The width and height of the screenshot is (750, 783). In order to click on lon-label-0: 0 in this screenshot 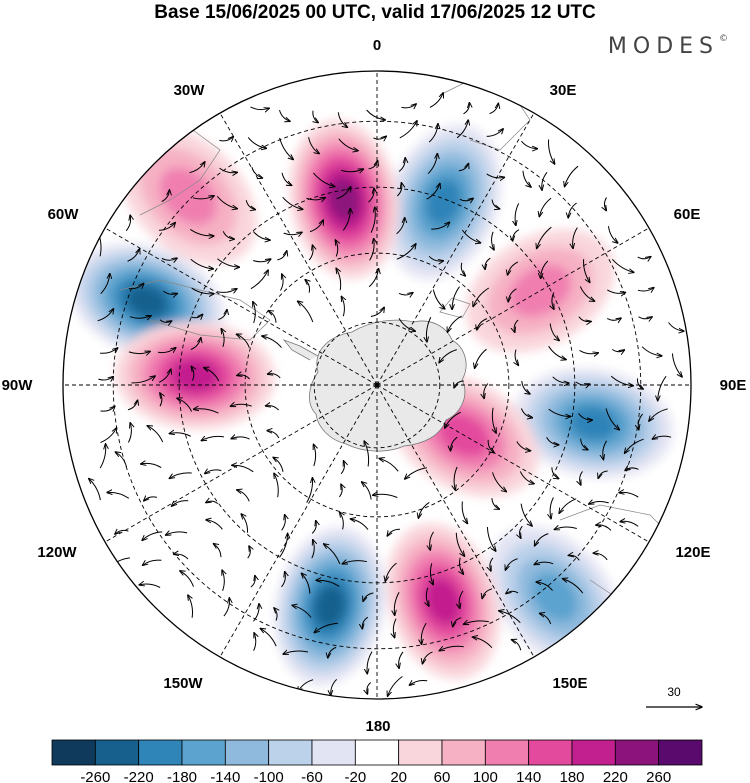, I will do `click(377, 45)`.